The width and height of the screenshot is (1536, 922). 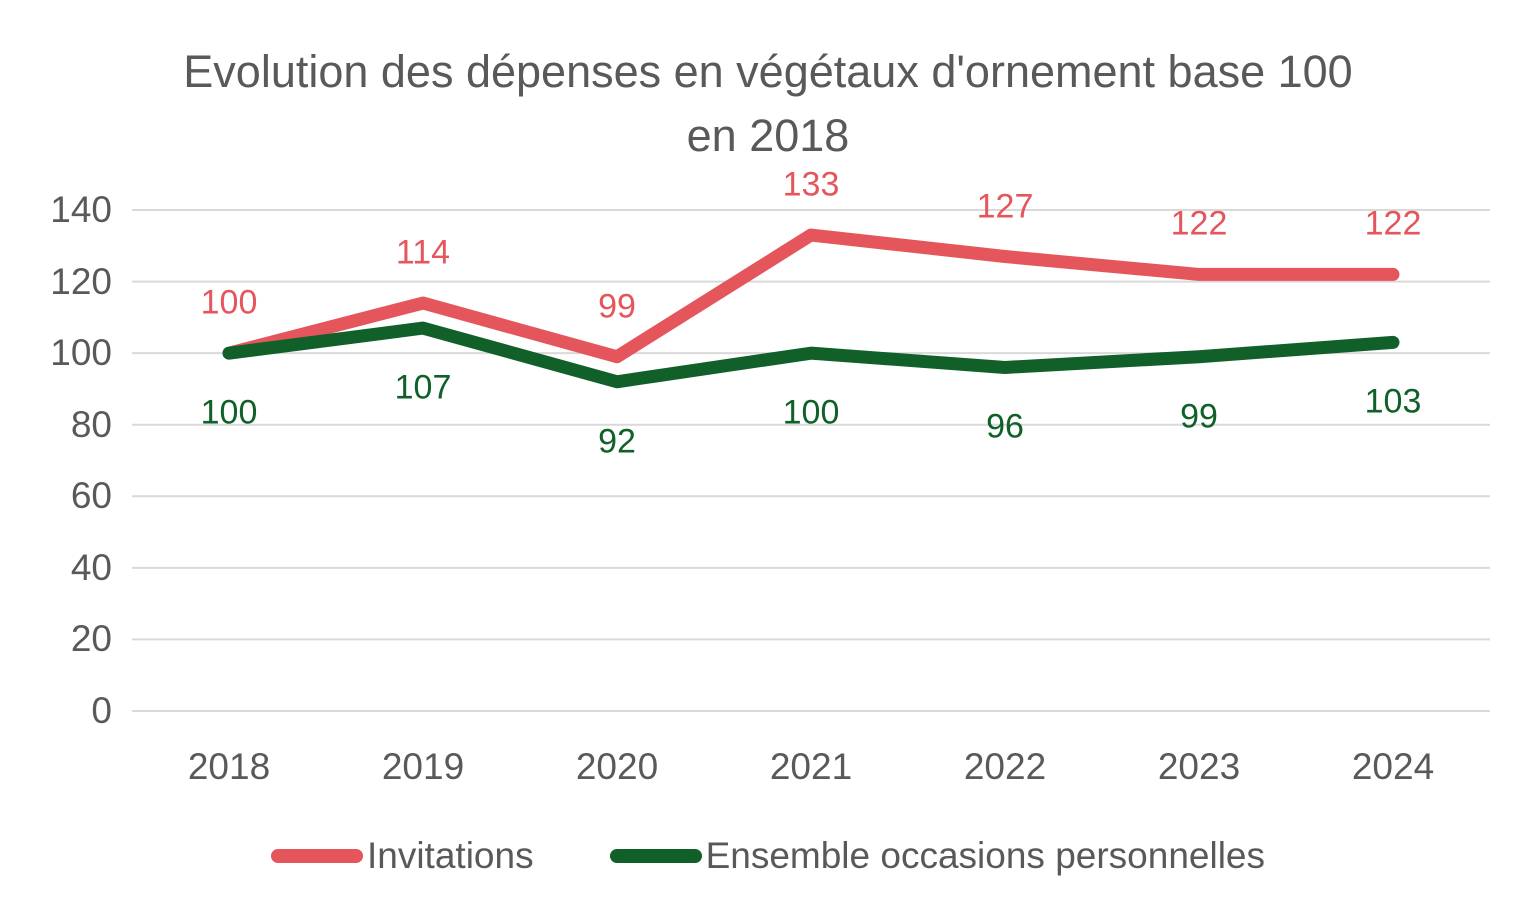 I want to click on data-label: 114, so click(x=423, y=252).